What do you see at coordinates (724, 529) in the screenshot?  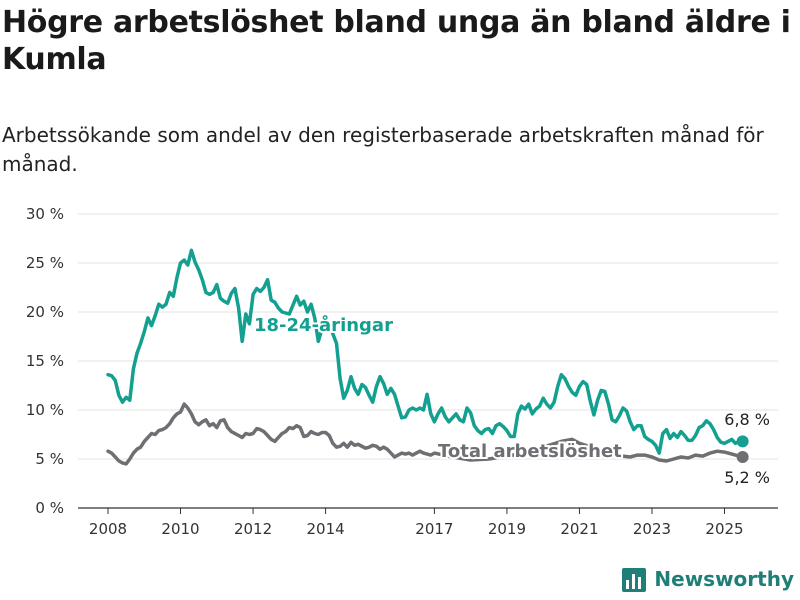 I see `x-tick-label: 2025` at bounding box center [724, 529].